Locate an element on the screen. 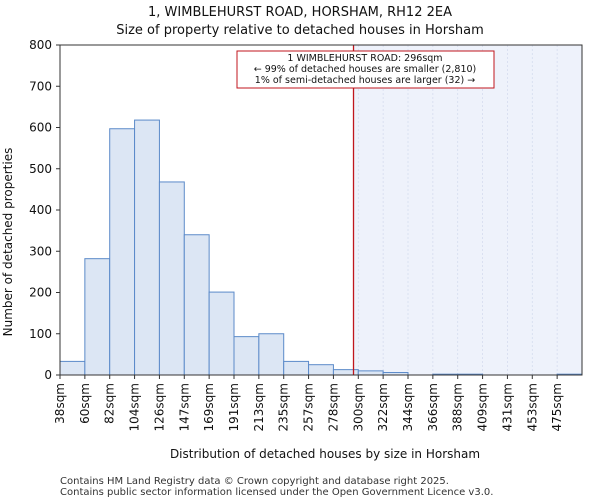 This screenshot has height=500, width=600. y-tick-labels: 0 100 200 300 400 500 600 700 800 is located at coordinates (44, 210).